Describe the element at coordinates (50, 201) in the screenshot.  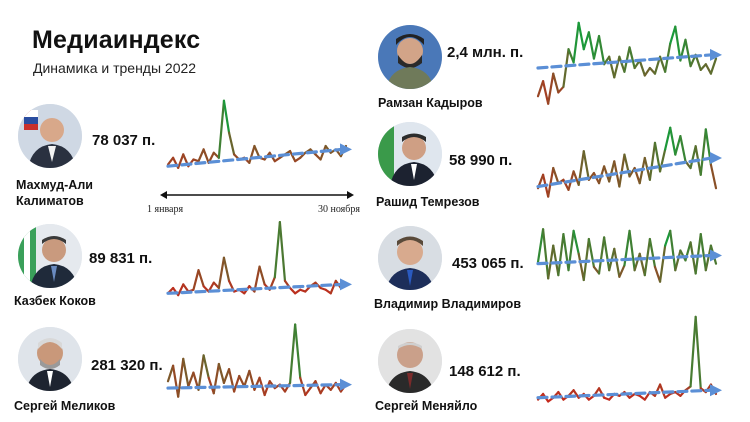
I see `name-kalimatov-line2: Калиматов` at that location.